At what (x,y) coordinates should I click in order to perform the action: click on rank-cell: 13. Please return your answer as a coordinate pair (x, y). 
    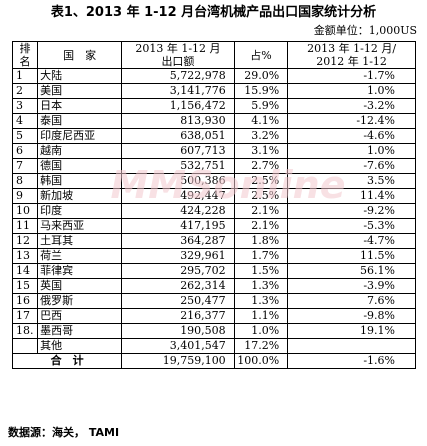
    Looking at the image, I should click on (25, 256).